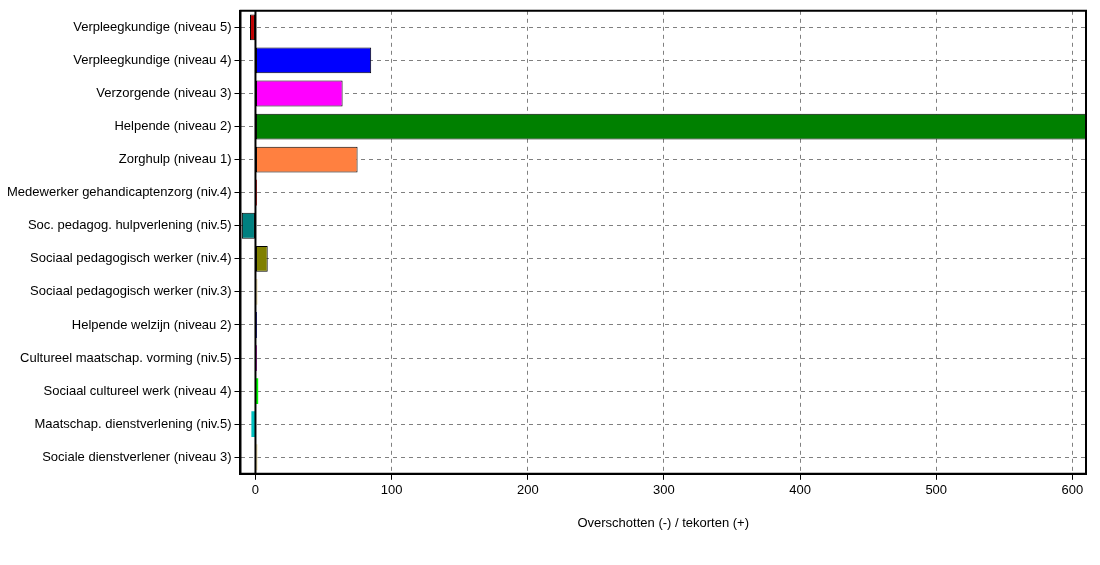  What do you see at coordinates (164, 93) in the screenshot?
I see `y-tick-label: Verzorgende (niveau 3)` at bounding box center [164, 93].